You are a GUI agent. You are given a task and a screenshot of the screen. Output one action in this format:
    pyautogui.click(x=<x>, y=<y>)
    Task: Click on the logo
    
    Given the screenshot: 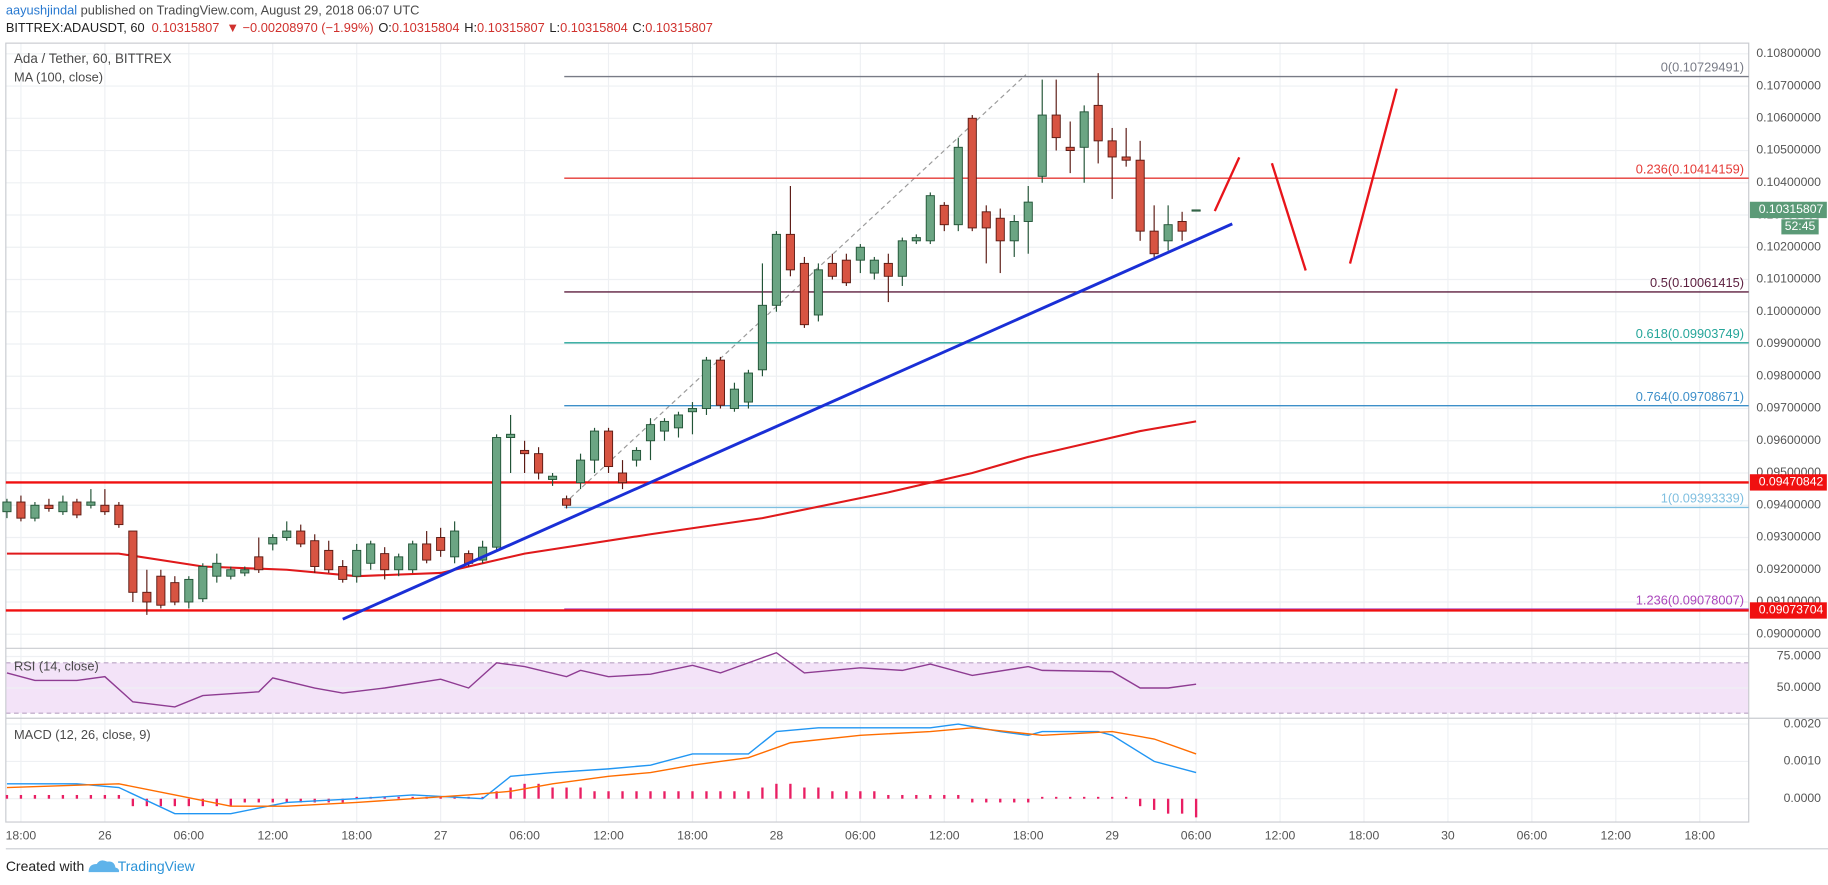 What is the action you would take?
    pyautogui.click(x=104, y=866)
    